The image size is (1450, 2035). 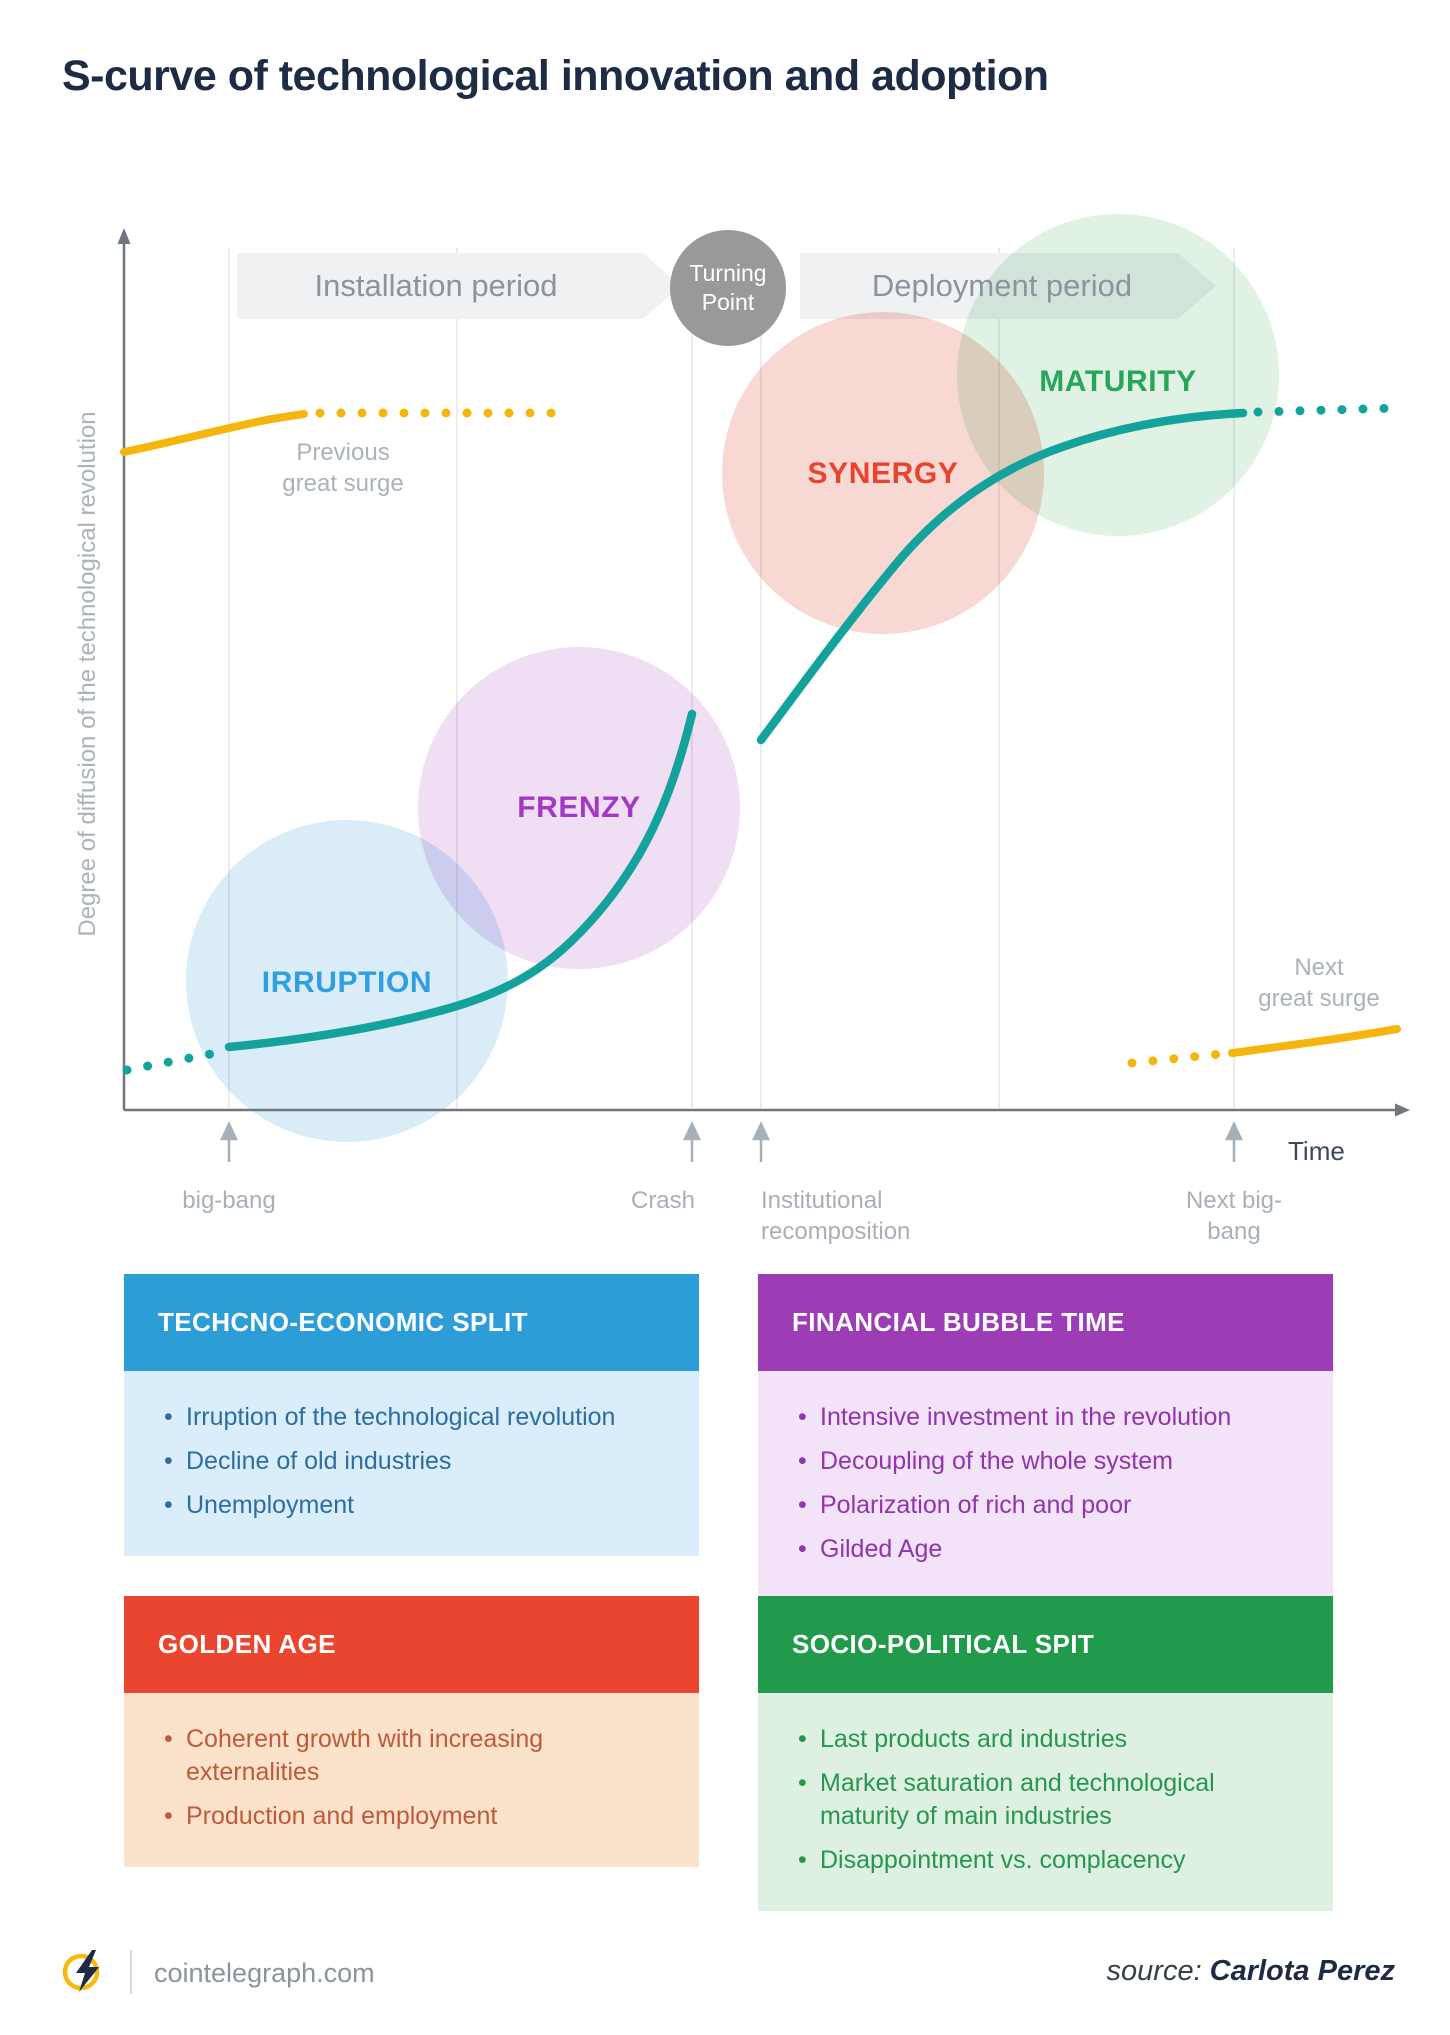 I want to click on footer-divider, so click(x=131, y=1972).